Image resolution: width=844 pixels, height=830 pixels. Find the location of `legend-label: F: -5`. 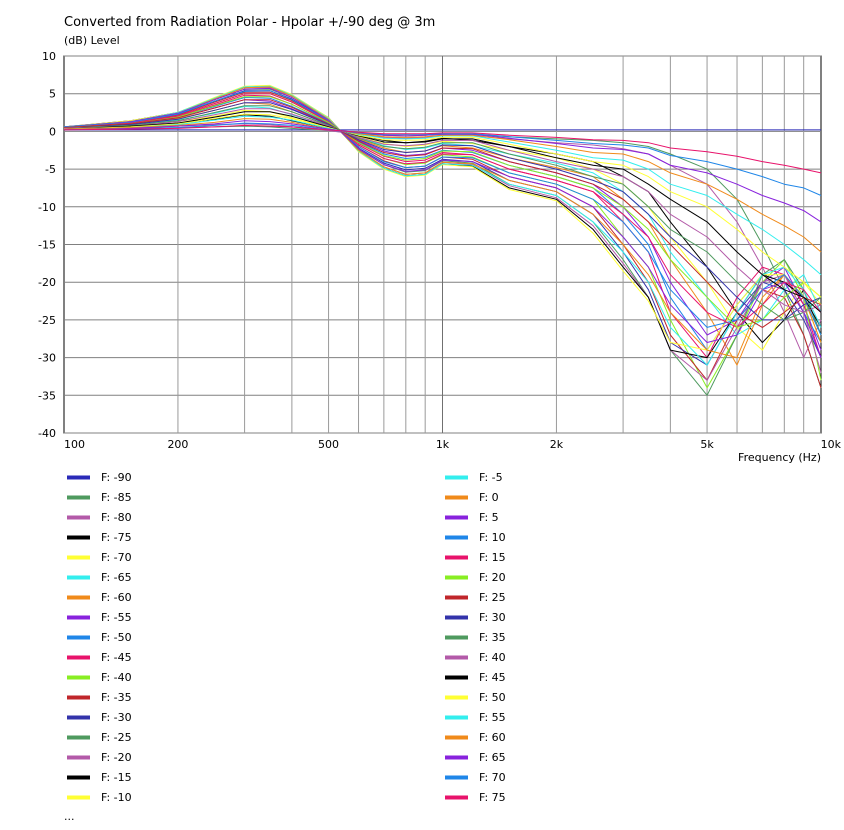

legend-label: F: -5 is located at coordinates (491, 477).